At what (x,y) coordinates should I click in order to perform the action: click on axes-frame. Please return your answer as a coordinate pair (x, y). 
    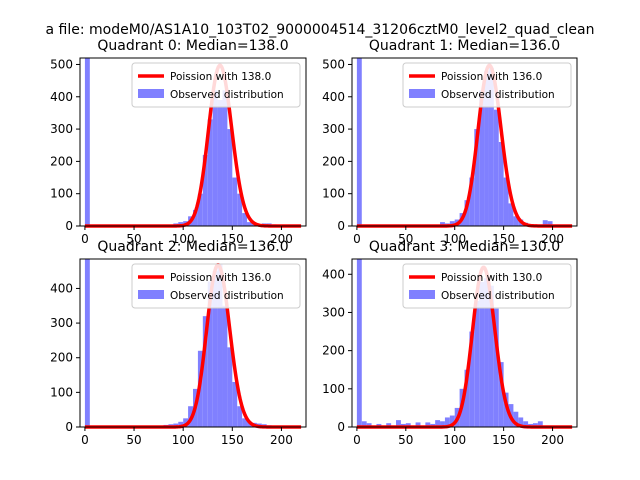
    Looking at the image, I should click on (464, 343).